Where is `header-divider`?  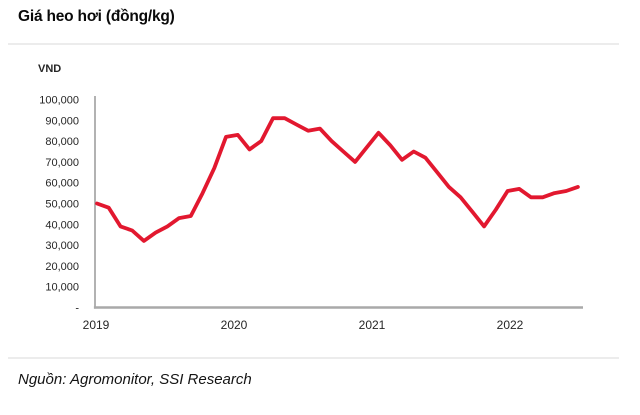
header-divider is located at coordinates (313, 44).